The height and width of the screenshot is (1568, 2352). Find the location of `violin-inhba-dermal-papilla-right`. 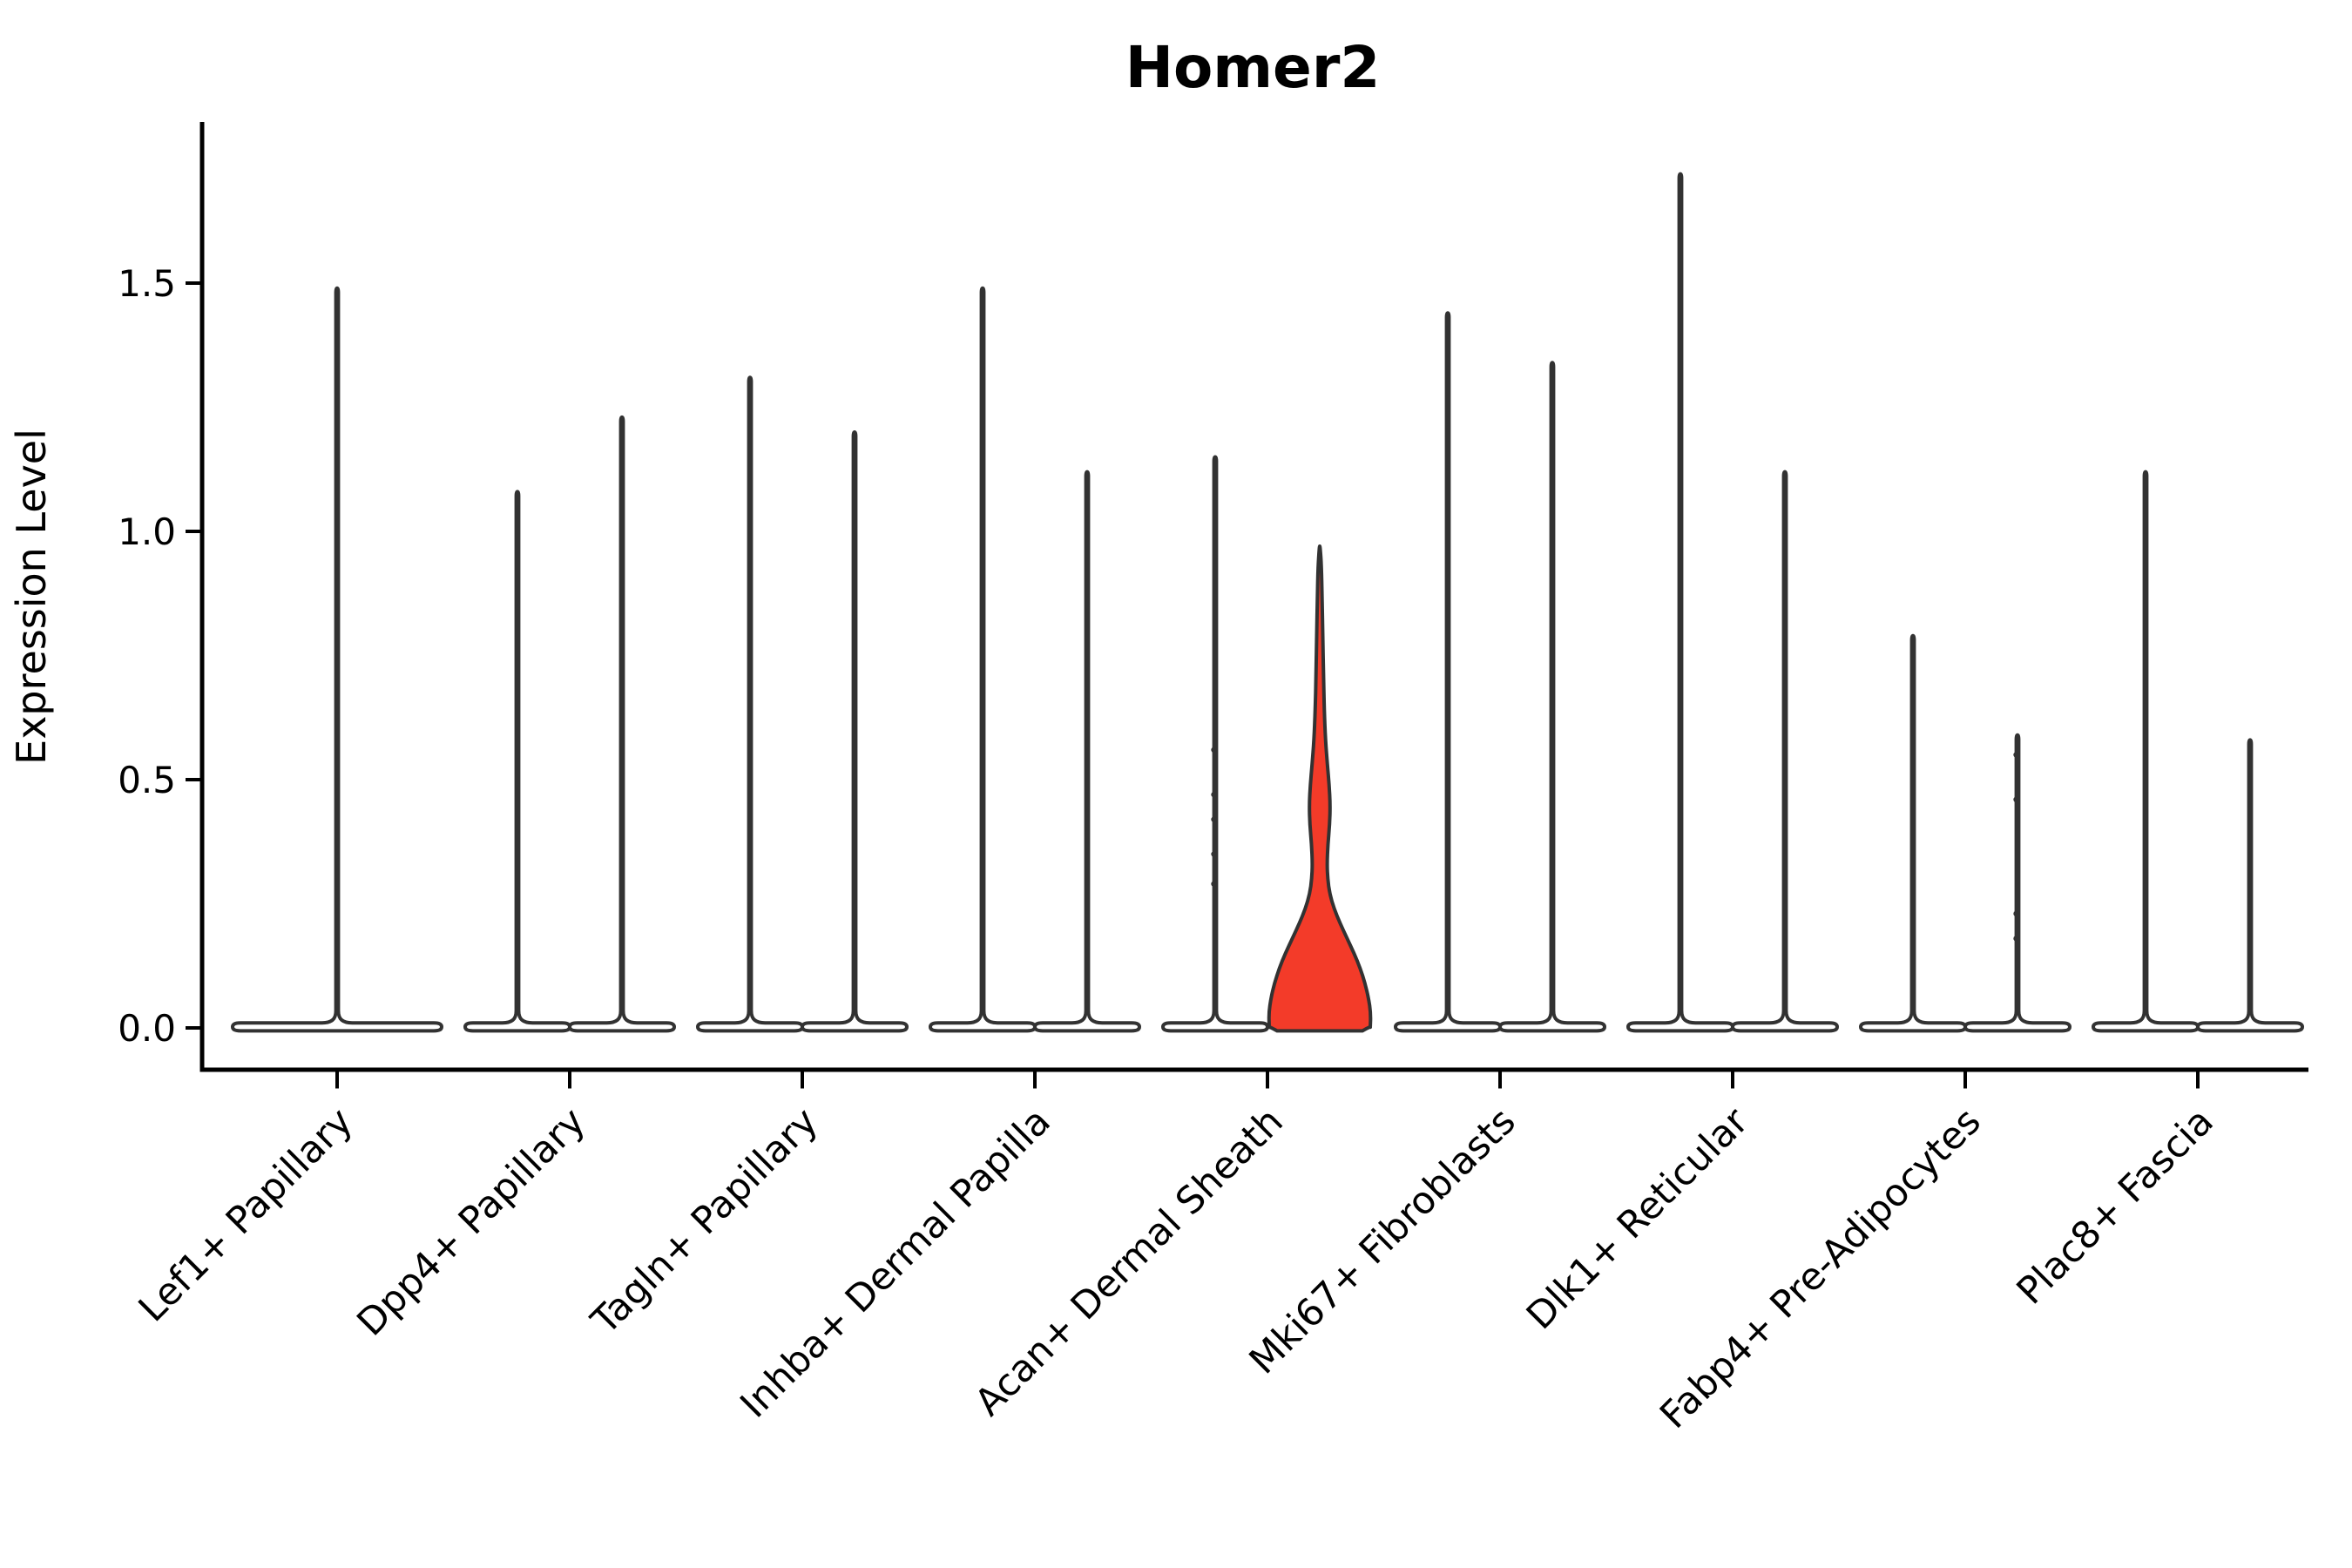

violin-inhba-dermal-papilla-right is located at coordinates (1087, 751).